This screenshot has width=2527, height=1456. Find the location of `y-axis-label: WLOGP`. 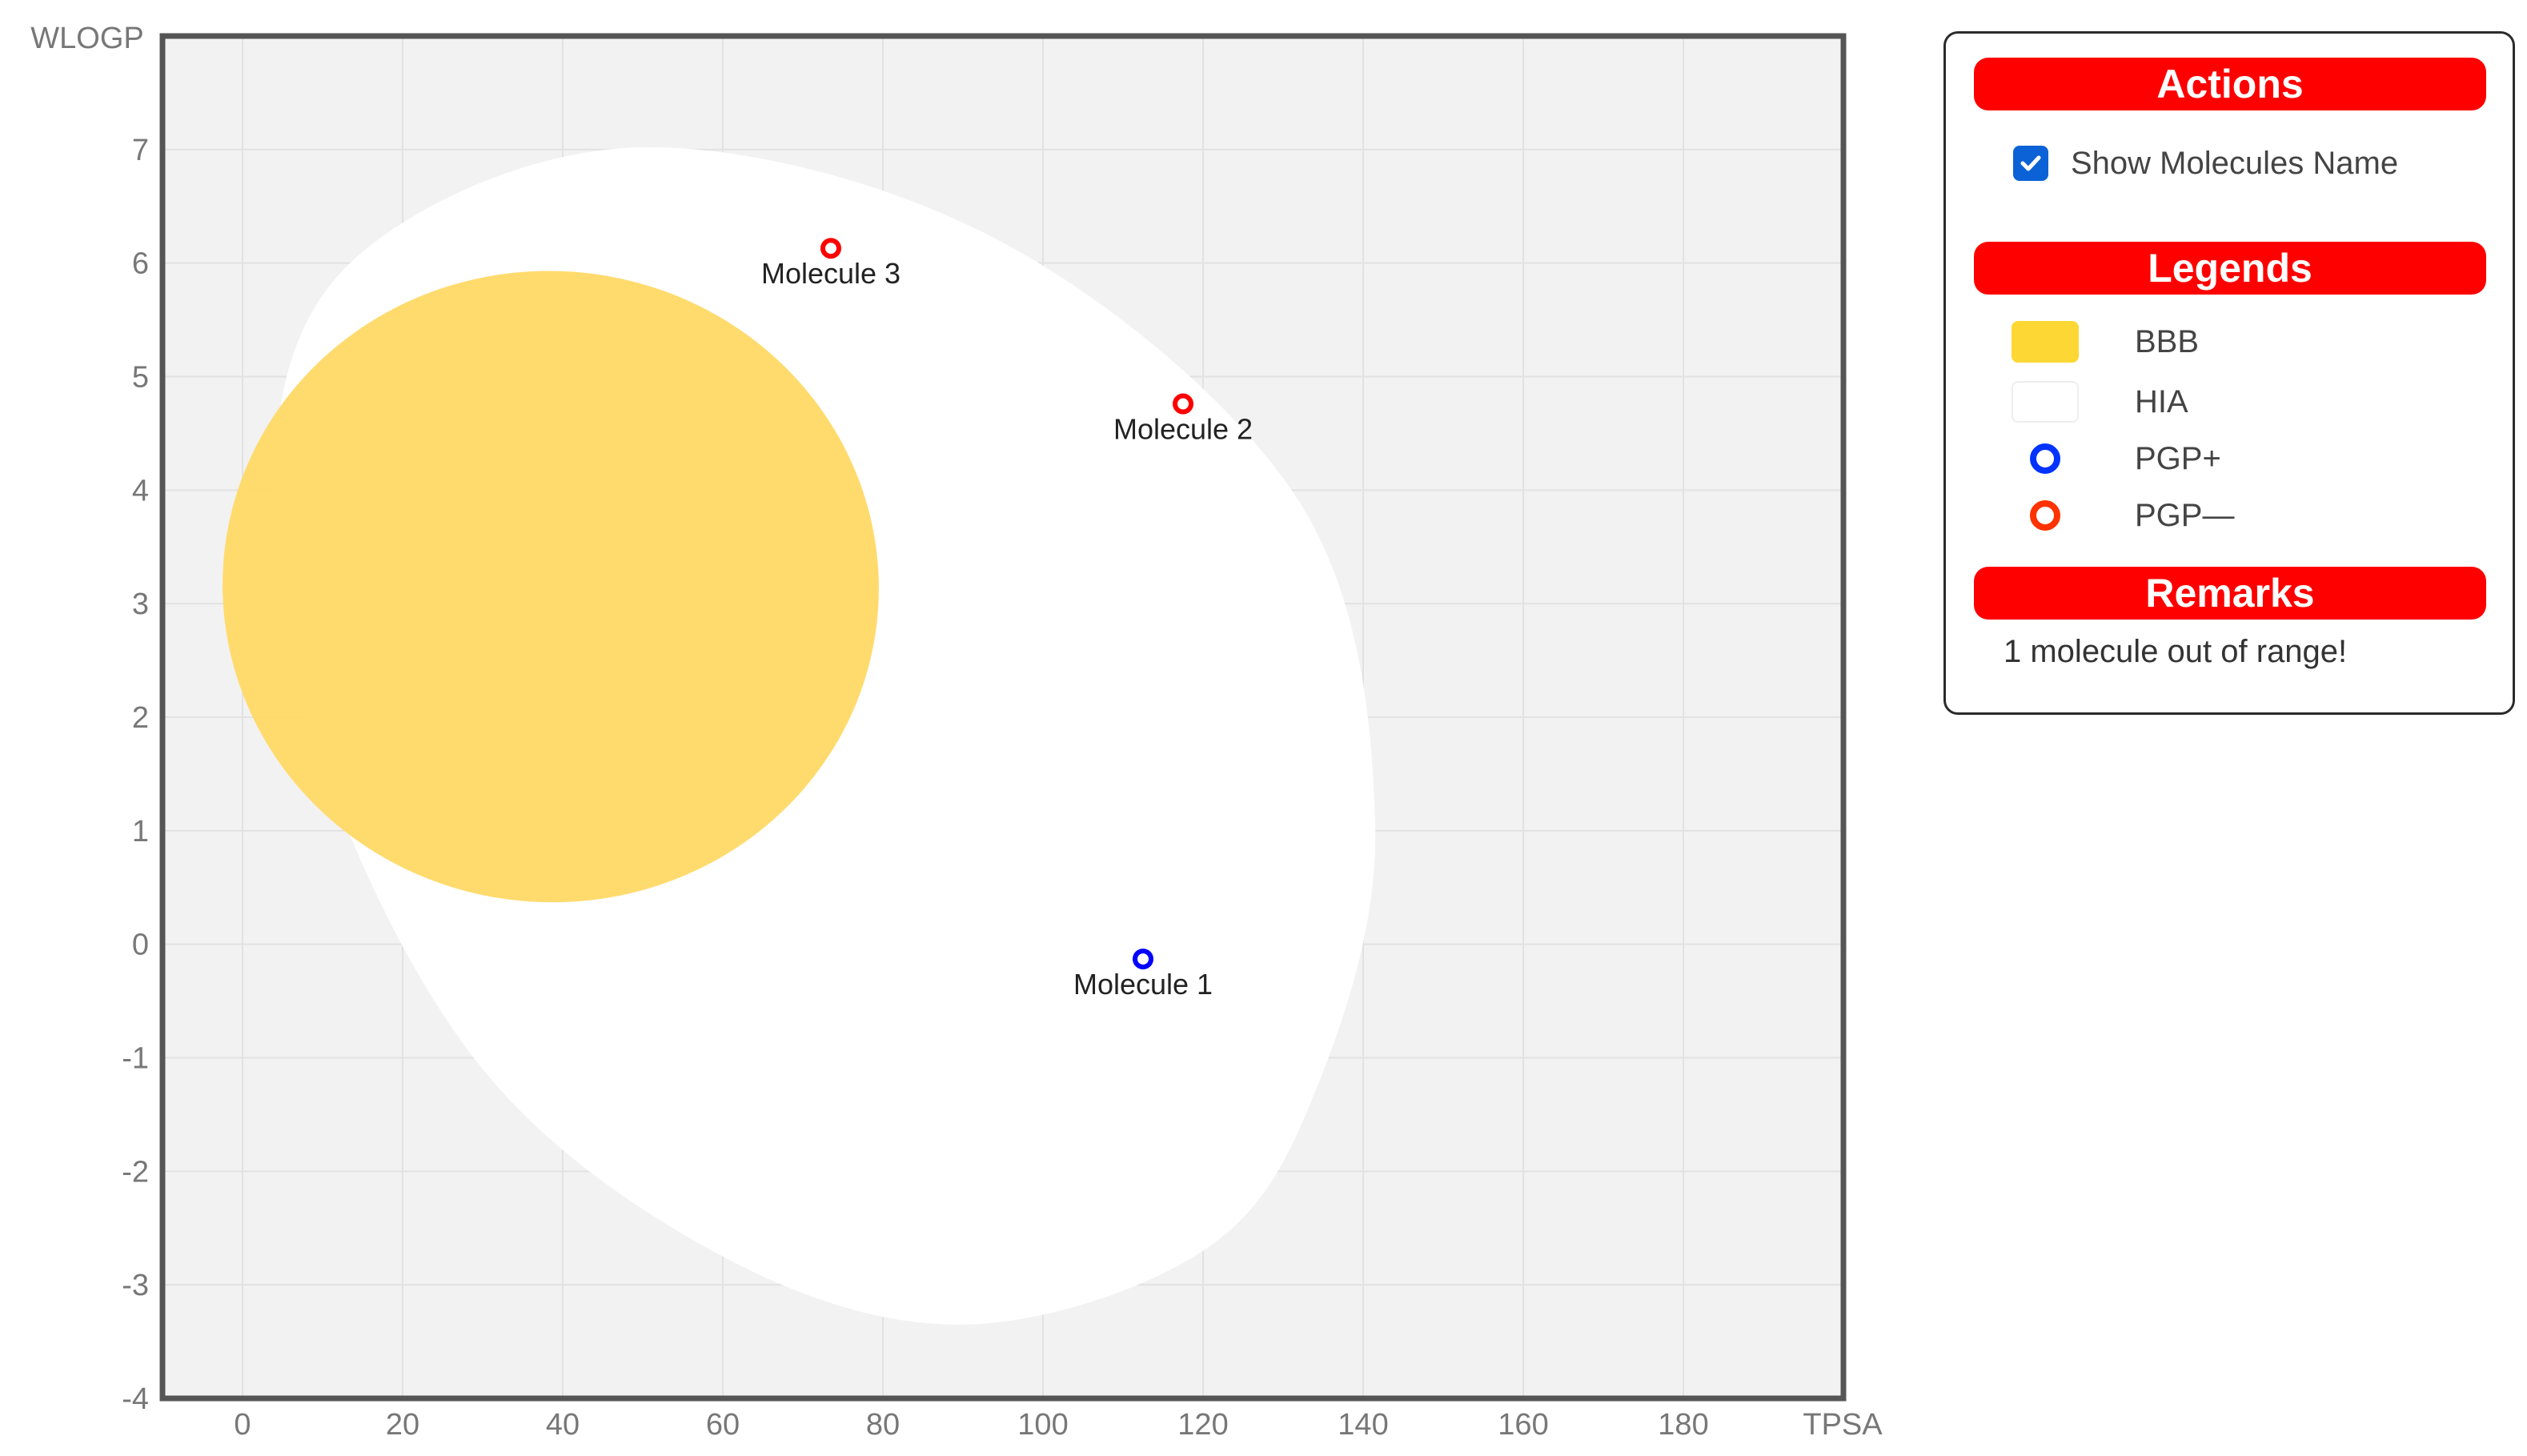

y-axis-label: WLOGP is located at coordinates (86, 38).